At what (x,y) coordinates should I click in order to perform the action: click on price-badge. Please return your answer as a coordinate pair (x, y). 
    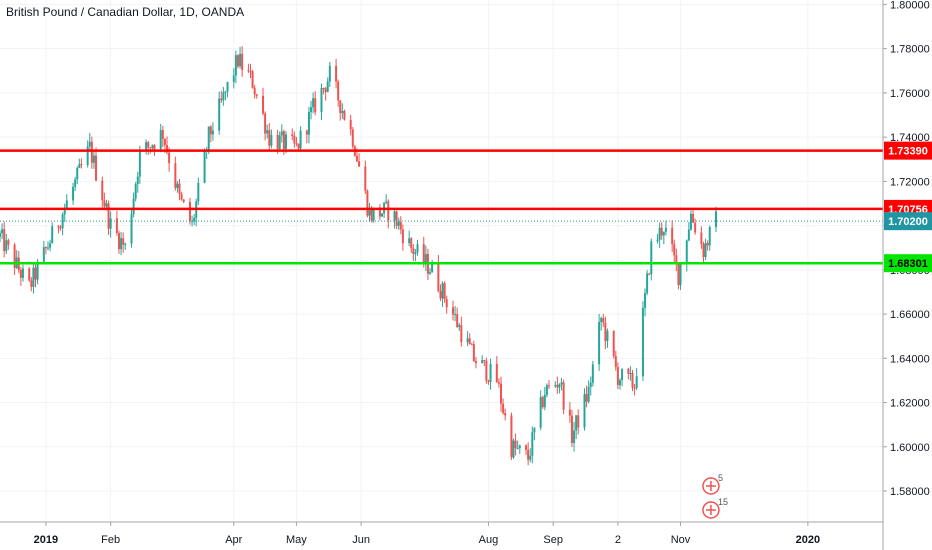
    Looking at the image, I should click on (908, 221).